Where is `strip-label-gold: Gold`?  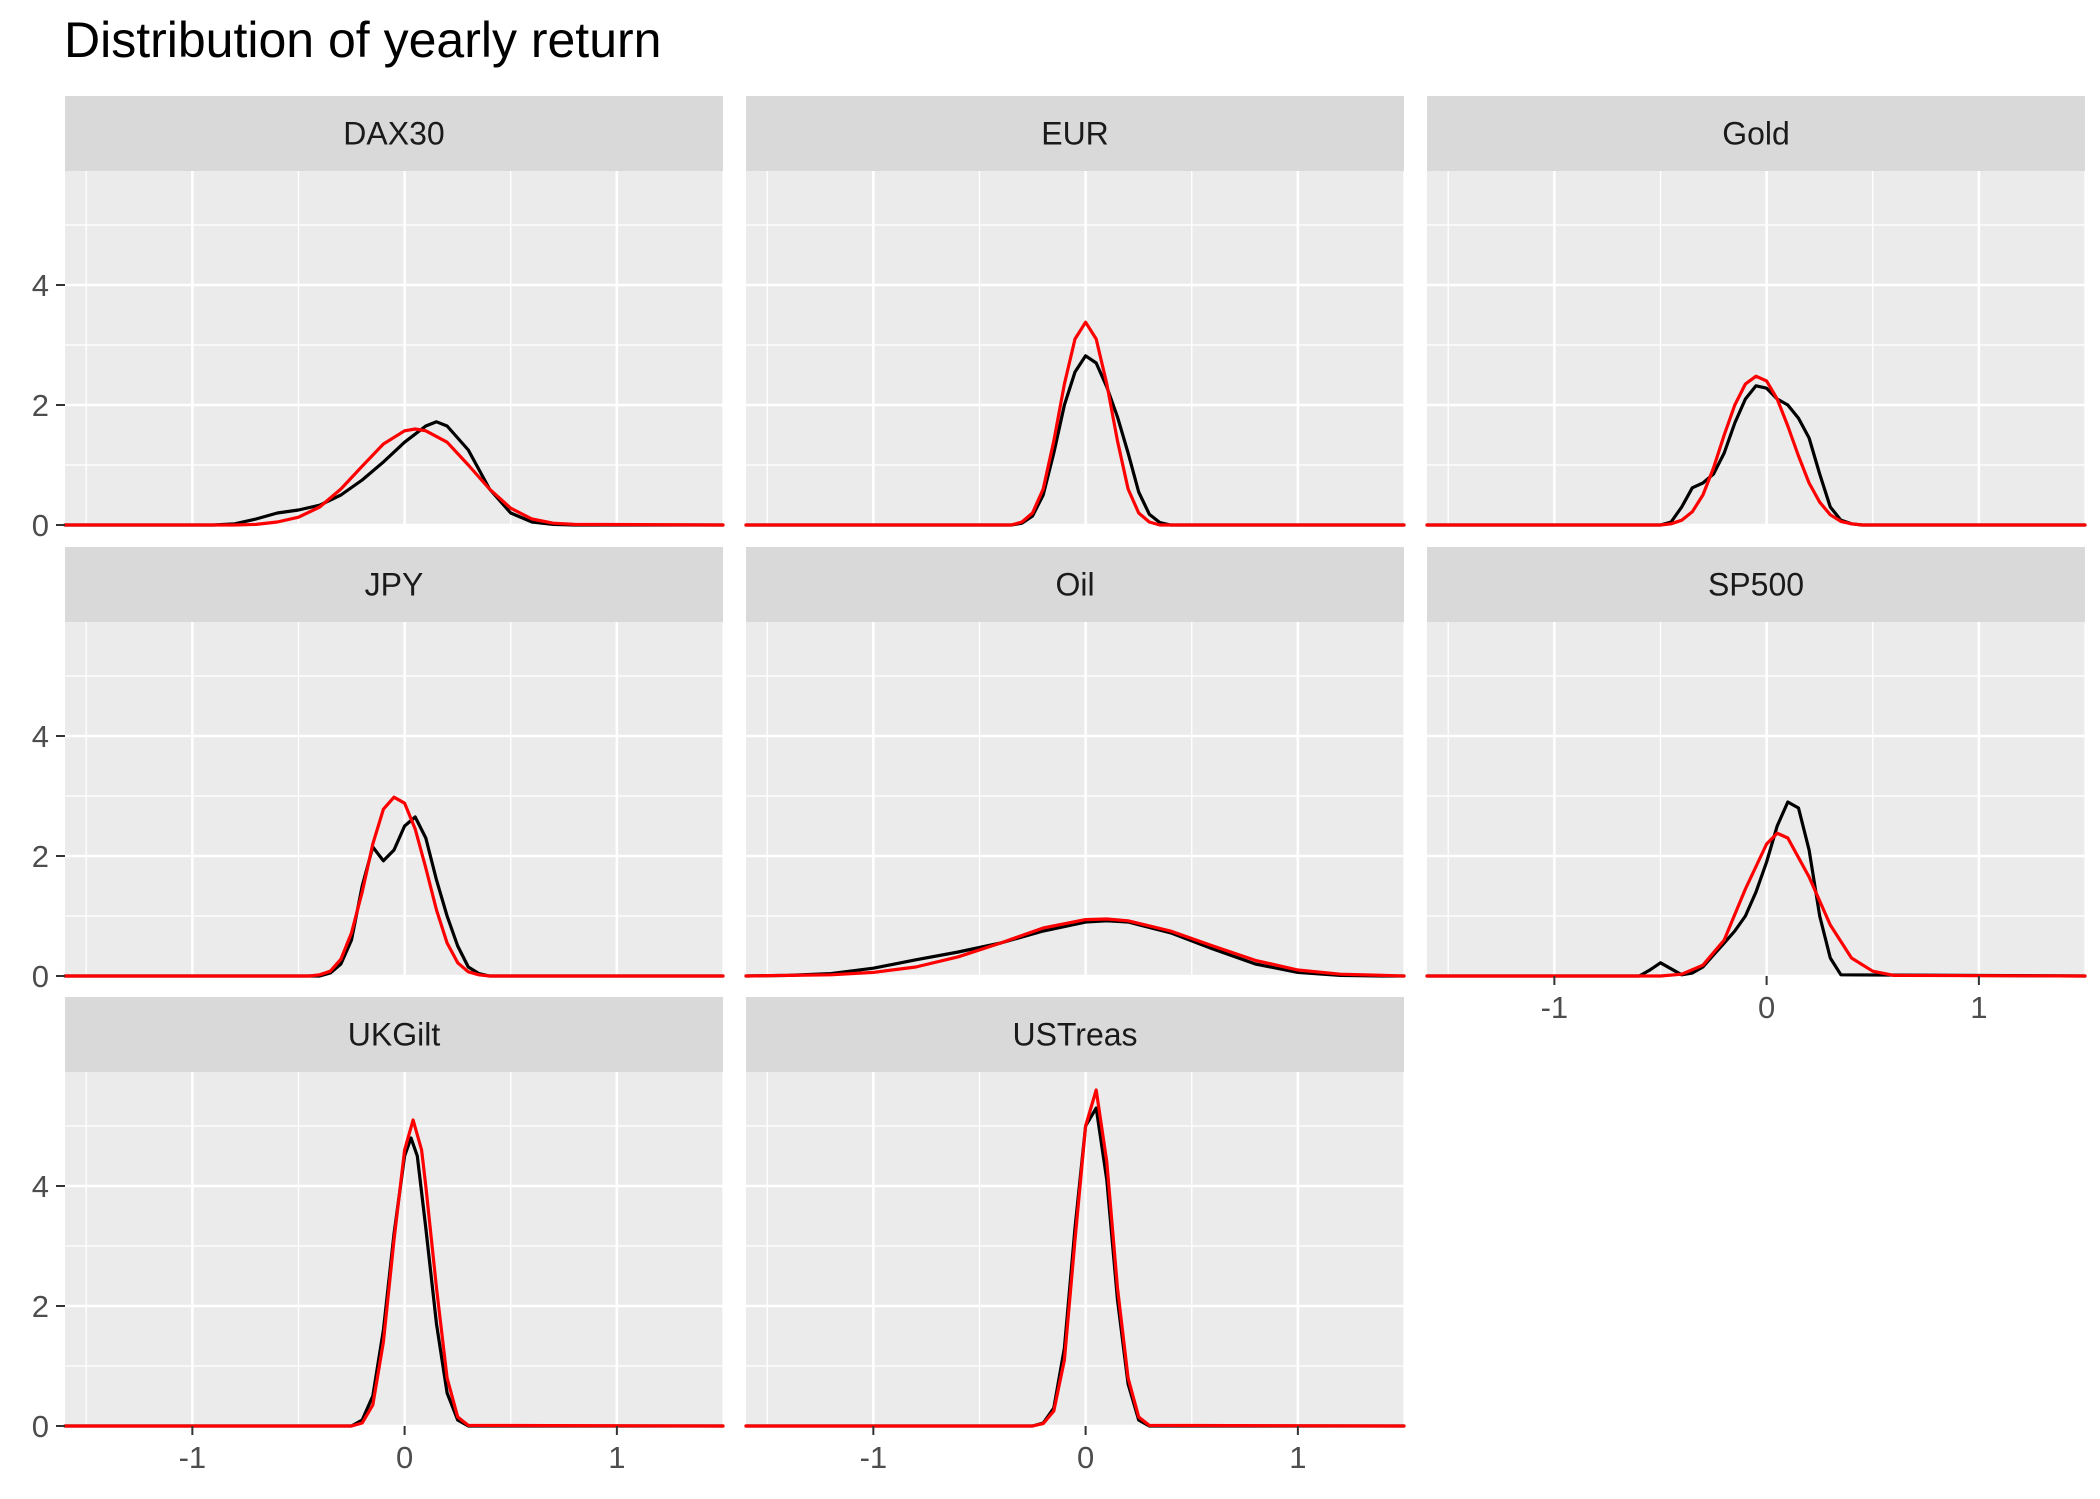 strip-label-gold: Gold is located at coordinates (1756, 134).